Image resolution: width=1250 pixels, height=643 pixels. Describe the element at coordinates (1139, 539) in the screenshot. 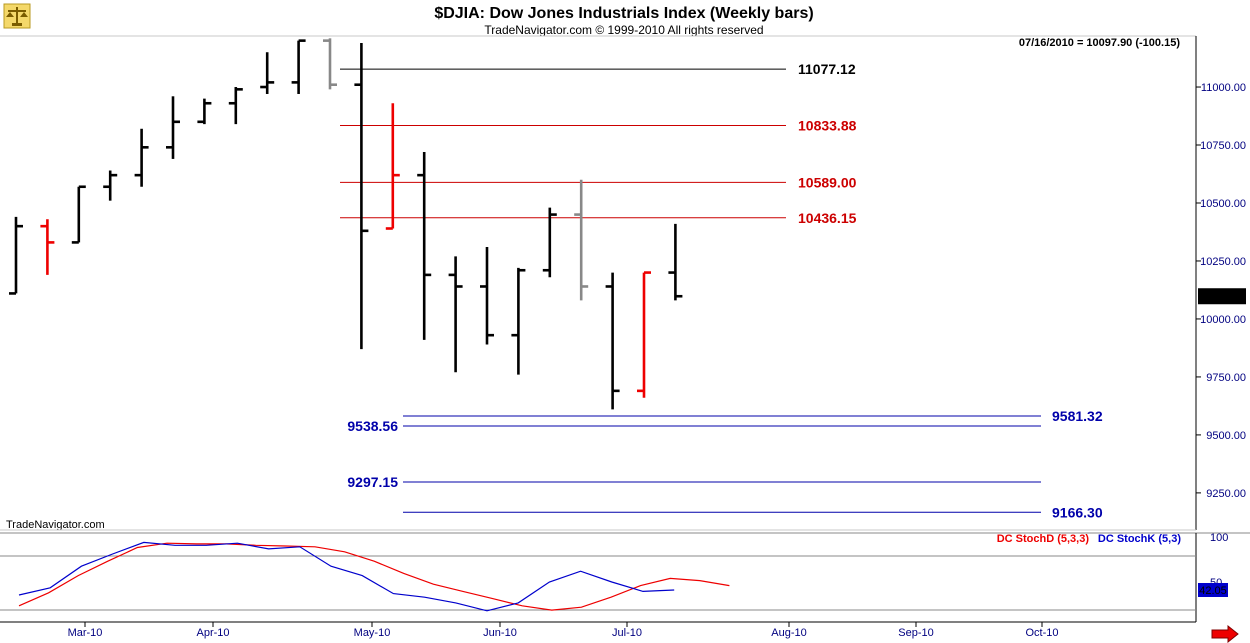

I see `legend-stoch-k: DC StochK (5,3)` at that location.